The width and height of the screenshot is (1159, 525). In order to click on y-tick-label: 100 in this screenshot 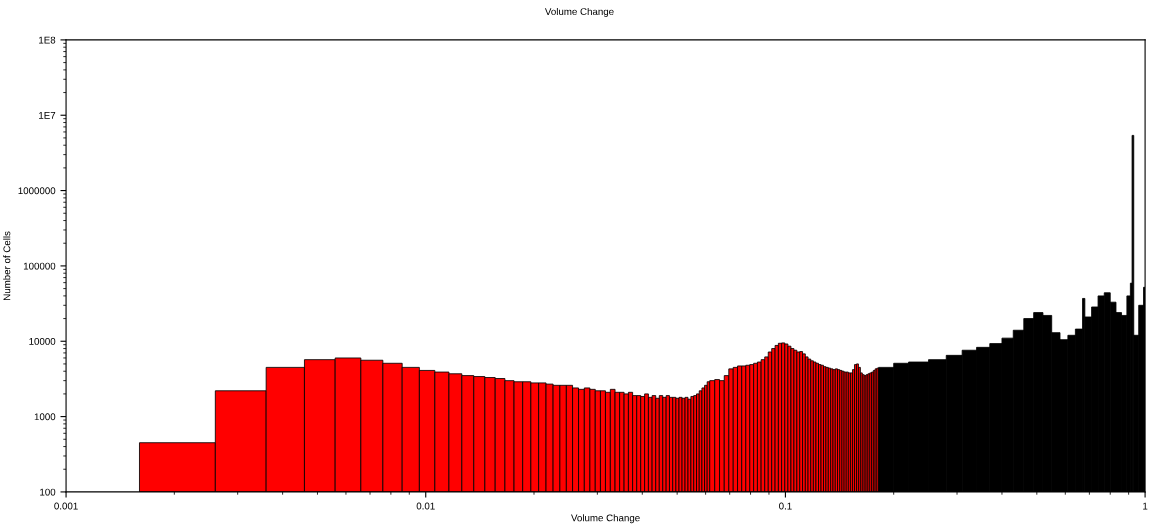, I will do `click(48, 492)`.